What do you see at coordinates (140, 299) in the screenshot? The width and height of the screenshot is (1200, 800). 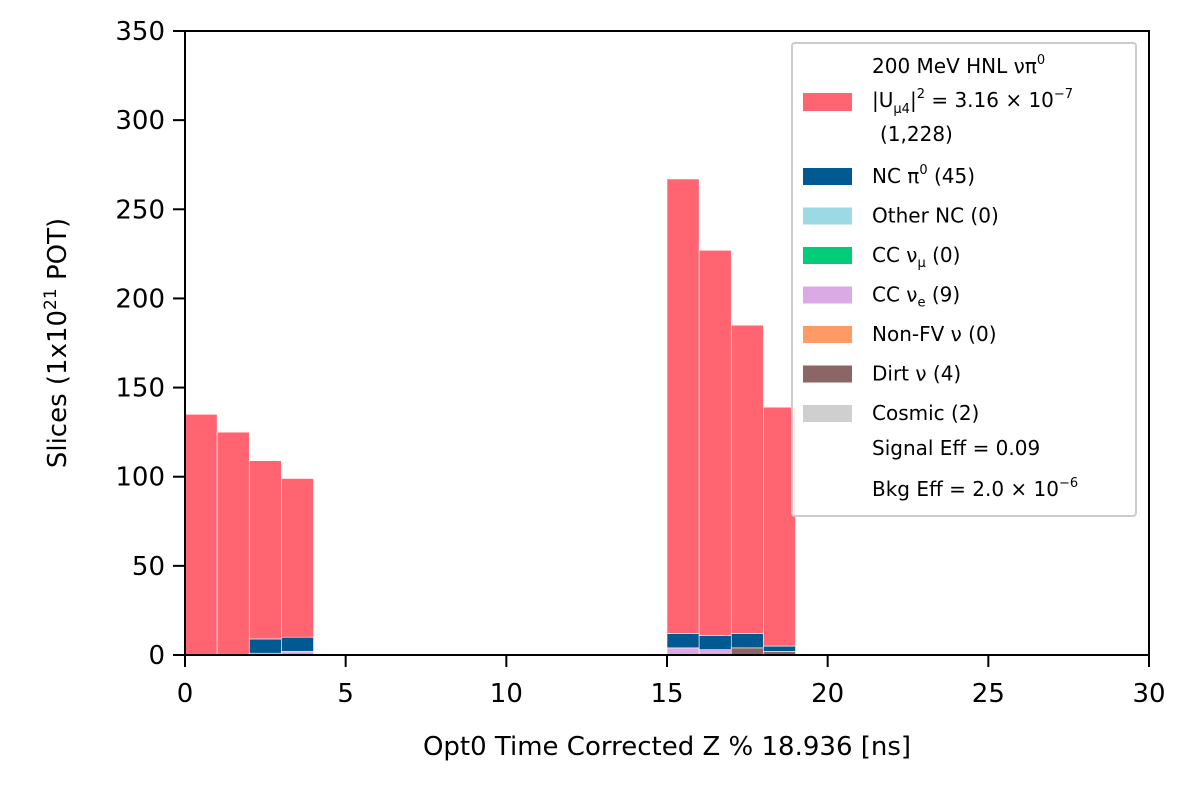 I see `y-tick-label: 200` at bounding box center [140, 299].